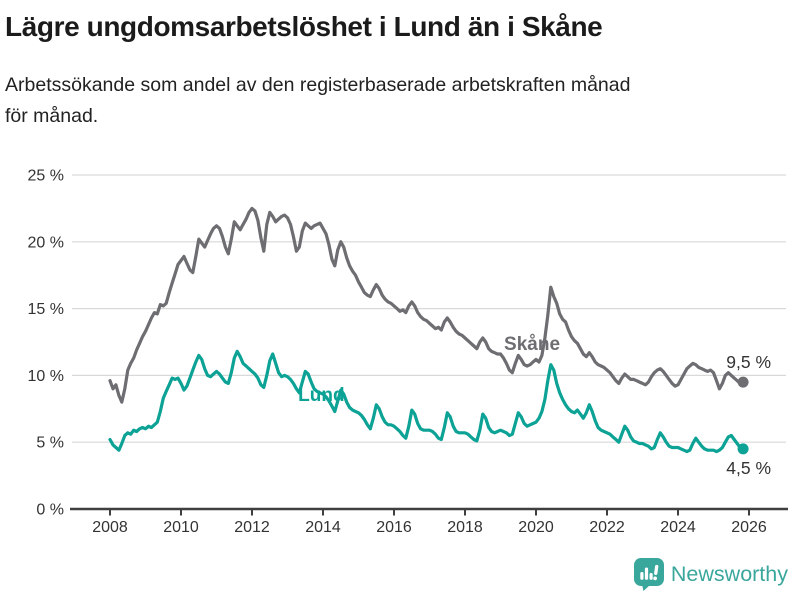 Image resolution: width=800 pixels, height=600 pixels. Describe the element at coordinates (181, 527) in the screenshot. I see `x-axis-tick-label: 2010` at that location.